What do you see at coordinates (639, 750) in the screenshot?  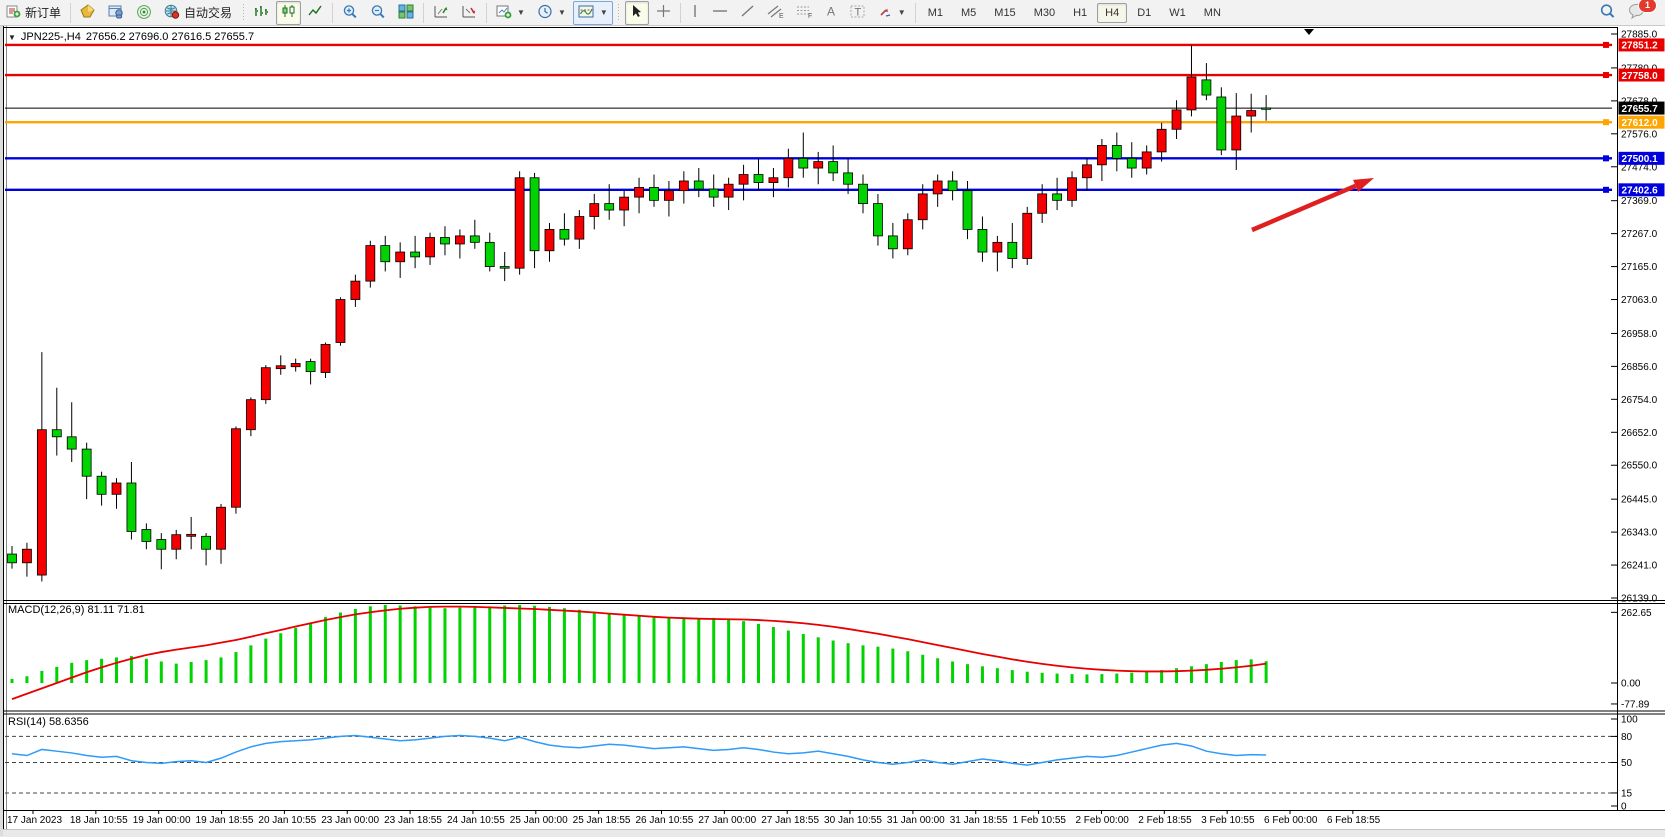 I see `rsi-line` at bounding box center [639, 750].